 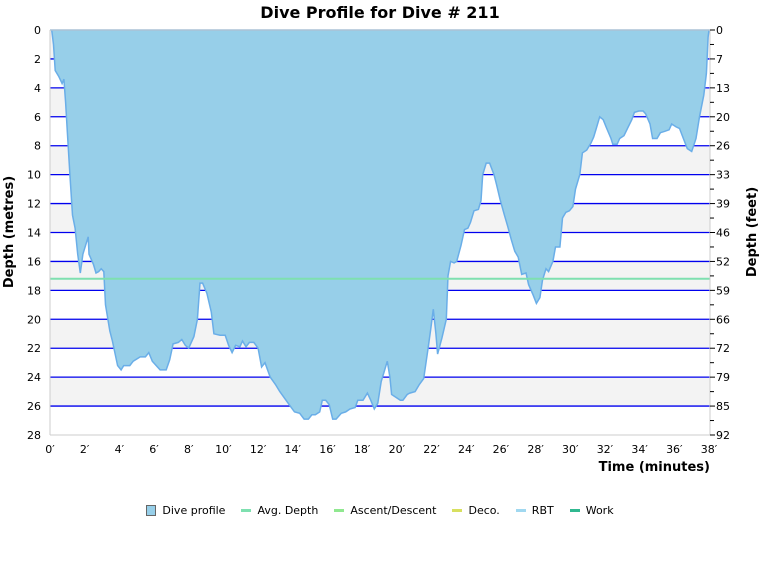 I want to click on legend-item: Ascent/Descent, so click(x=385, y=510).